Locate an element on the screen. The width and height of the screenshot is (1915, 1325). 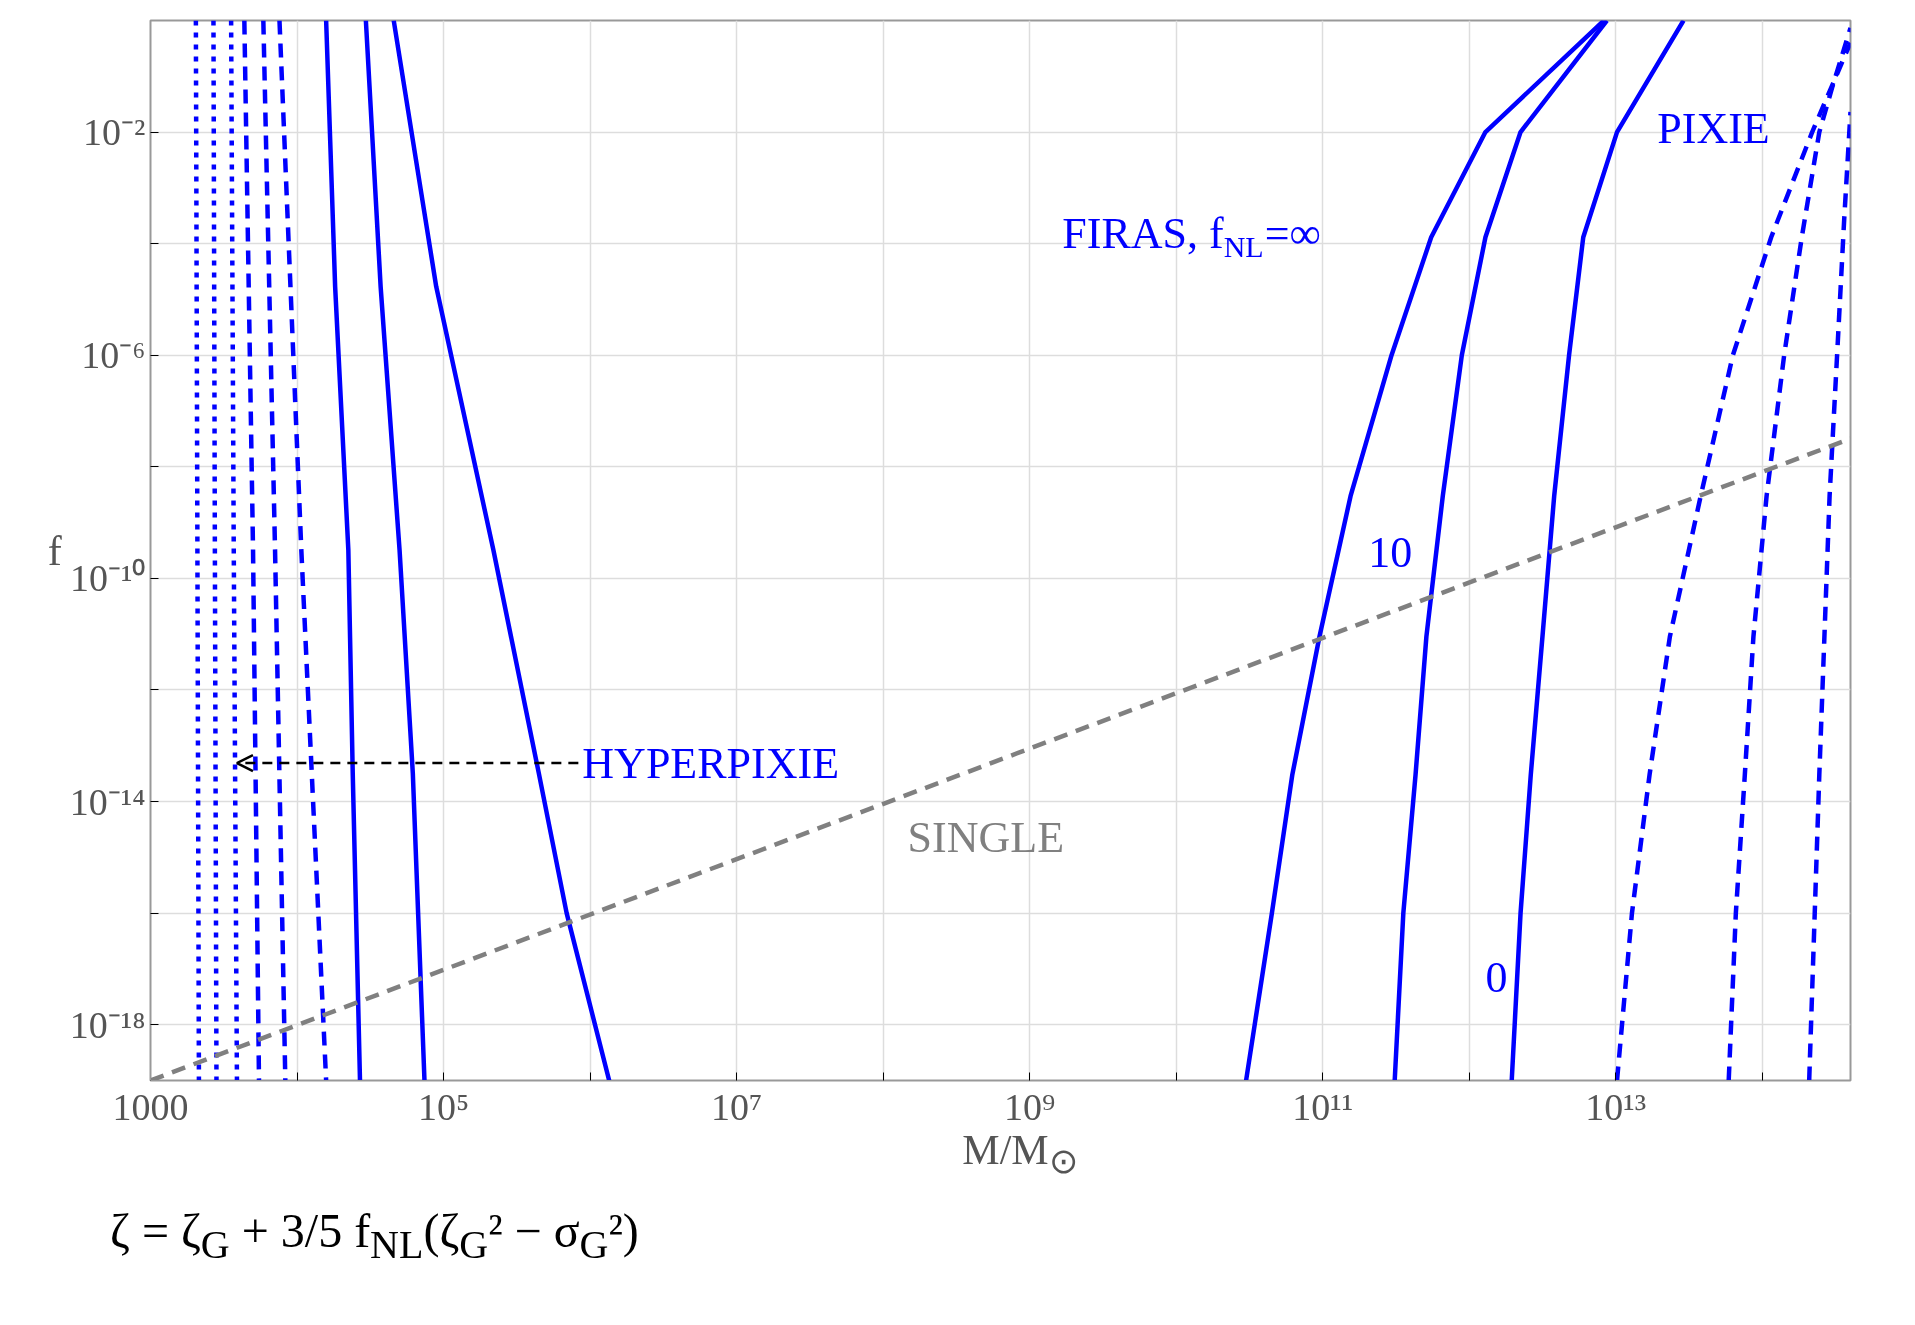
annotation: 0 is located at coordinates (1496, 978).